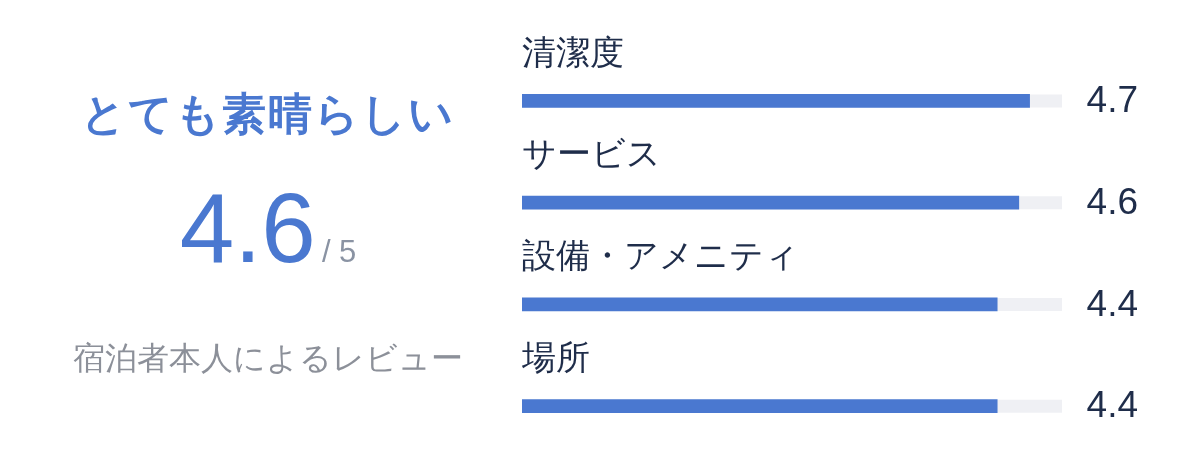 The width and height of the screenshot is (1200, 465). What do you see at coordinates (268, 358) in the screenshot?
I see `text: 宿泊者本人によるレビュー` at bounding box center [268, 358].